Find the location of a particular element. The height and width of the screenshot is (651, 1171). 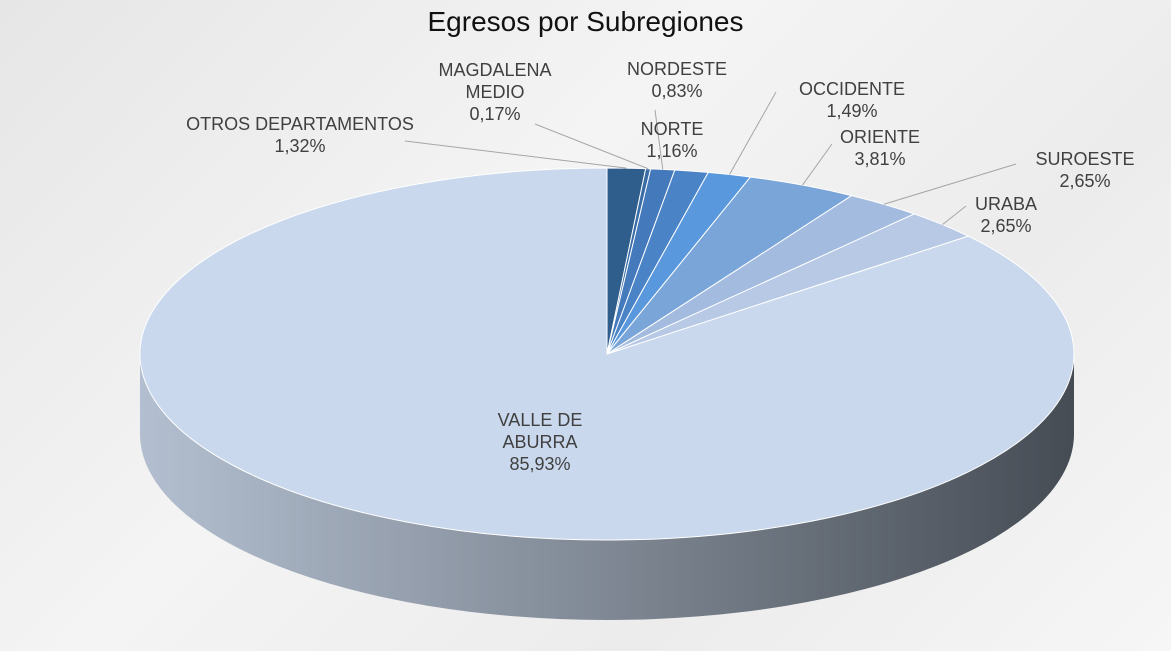

category-label: NORDESTE is located at coordinates (676, 69).